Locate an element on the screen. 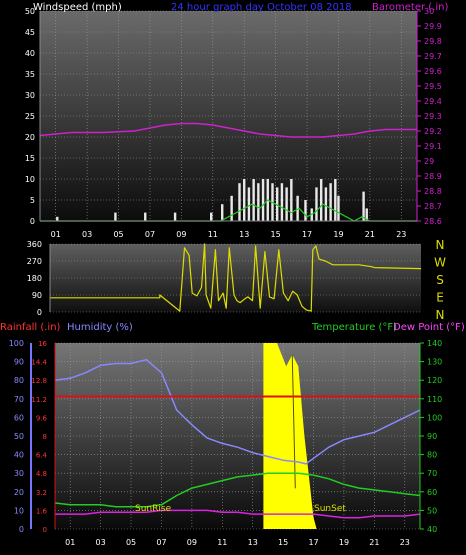  humidity-tick-label: 100 is located at coordinates (16, 343).